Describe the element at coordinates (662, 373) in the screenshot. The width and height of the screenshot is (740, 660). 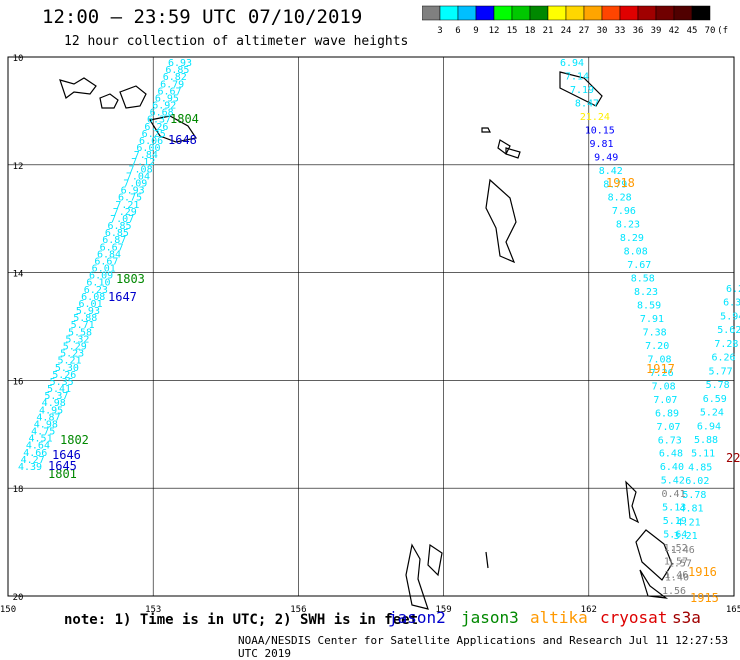
I see `wave-height-value: 7.26` at that location.